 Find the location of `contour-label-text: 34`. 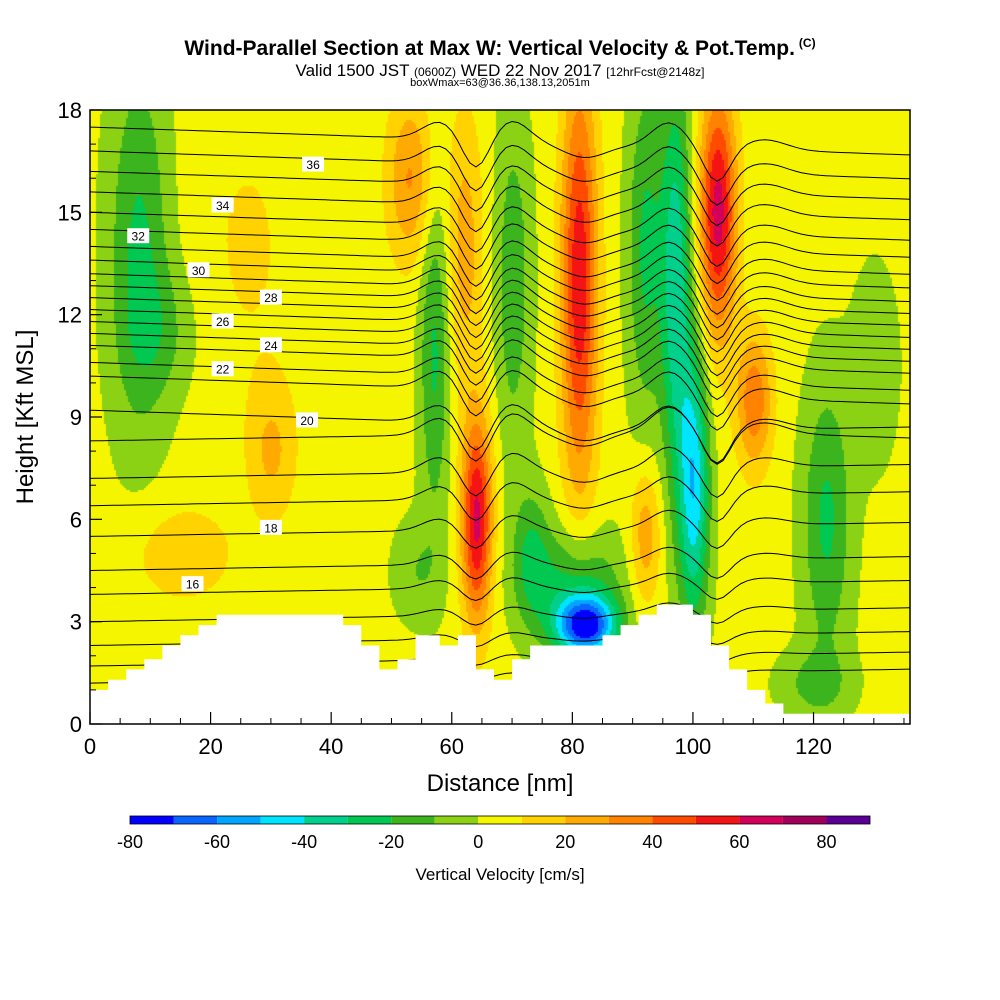

contour-label-text: 34 is located at coordinates (223, 206).